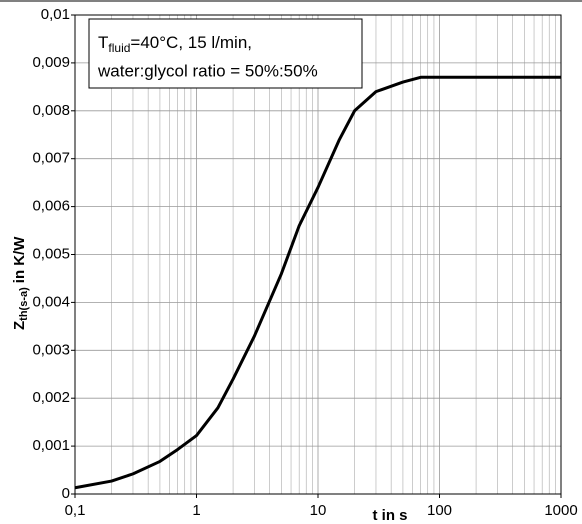 This screenshot has height=524, width=582. What do you see at coordinates (51, 110) in the screenshot?
I see `y-tick-label: 0,008` at bounding box center [51, 110].